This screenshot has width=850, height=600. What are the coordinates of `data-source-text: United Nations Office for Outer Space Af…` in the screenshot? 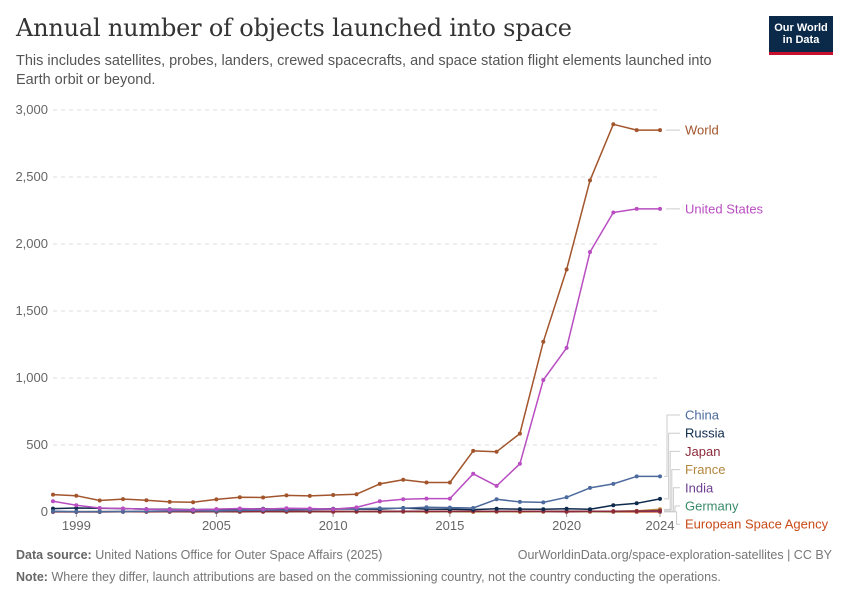 It's located at (239, 555).